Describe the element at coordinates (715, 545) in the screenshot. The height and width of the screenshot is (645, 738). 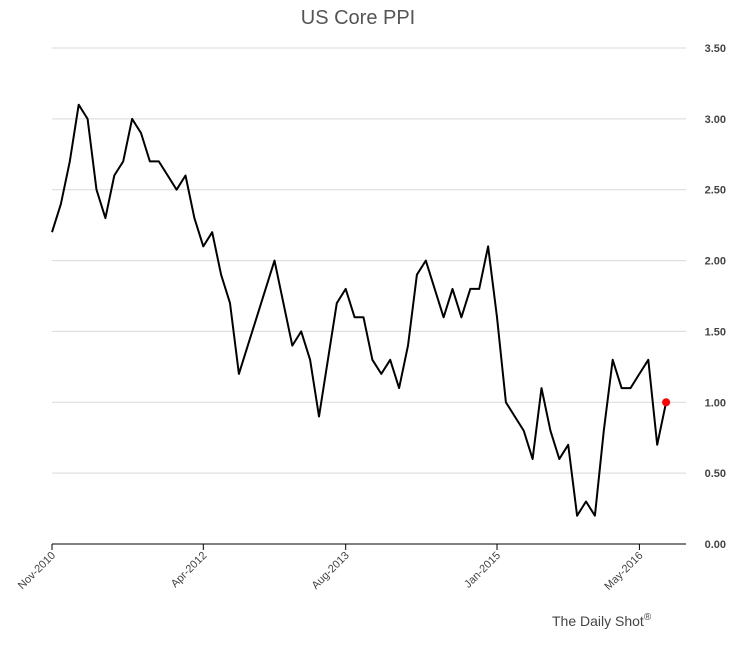
I see `y-tick-label: 0.00` at that location.